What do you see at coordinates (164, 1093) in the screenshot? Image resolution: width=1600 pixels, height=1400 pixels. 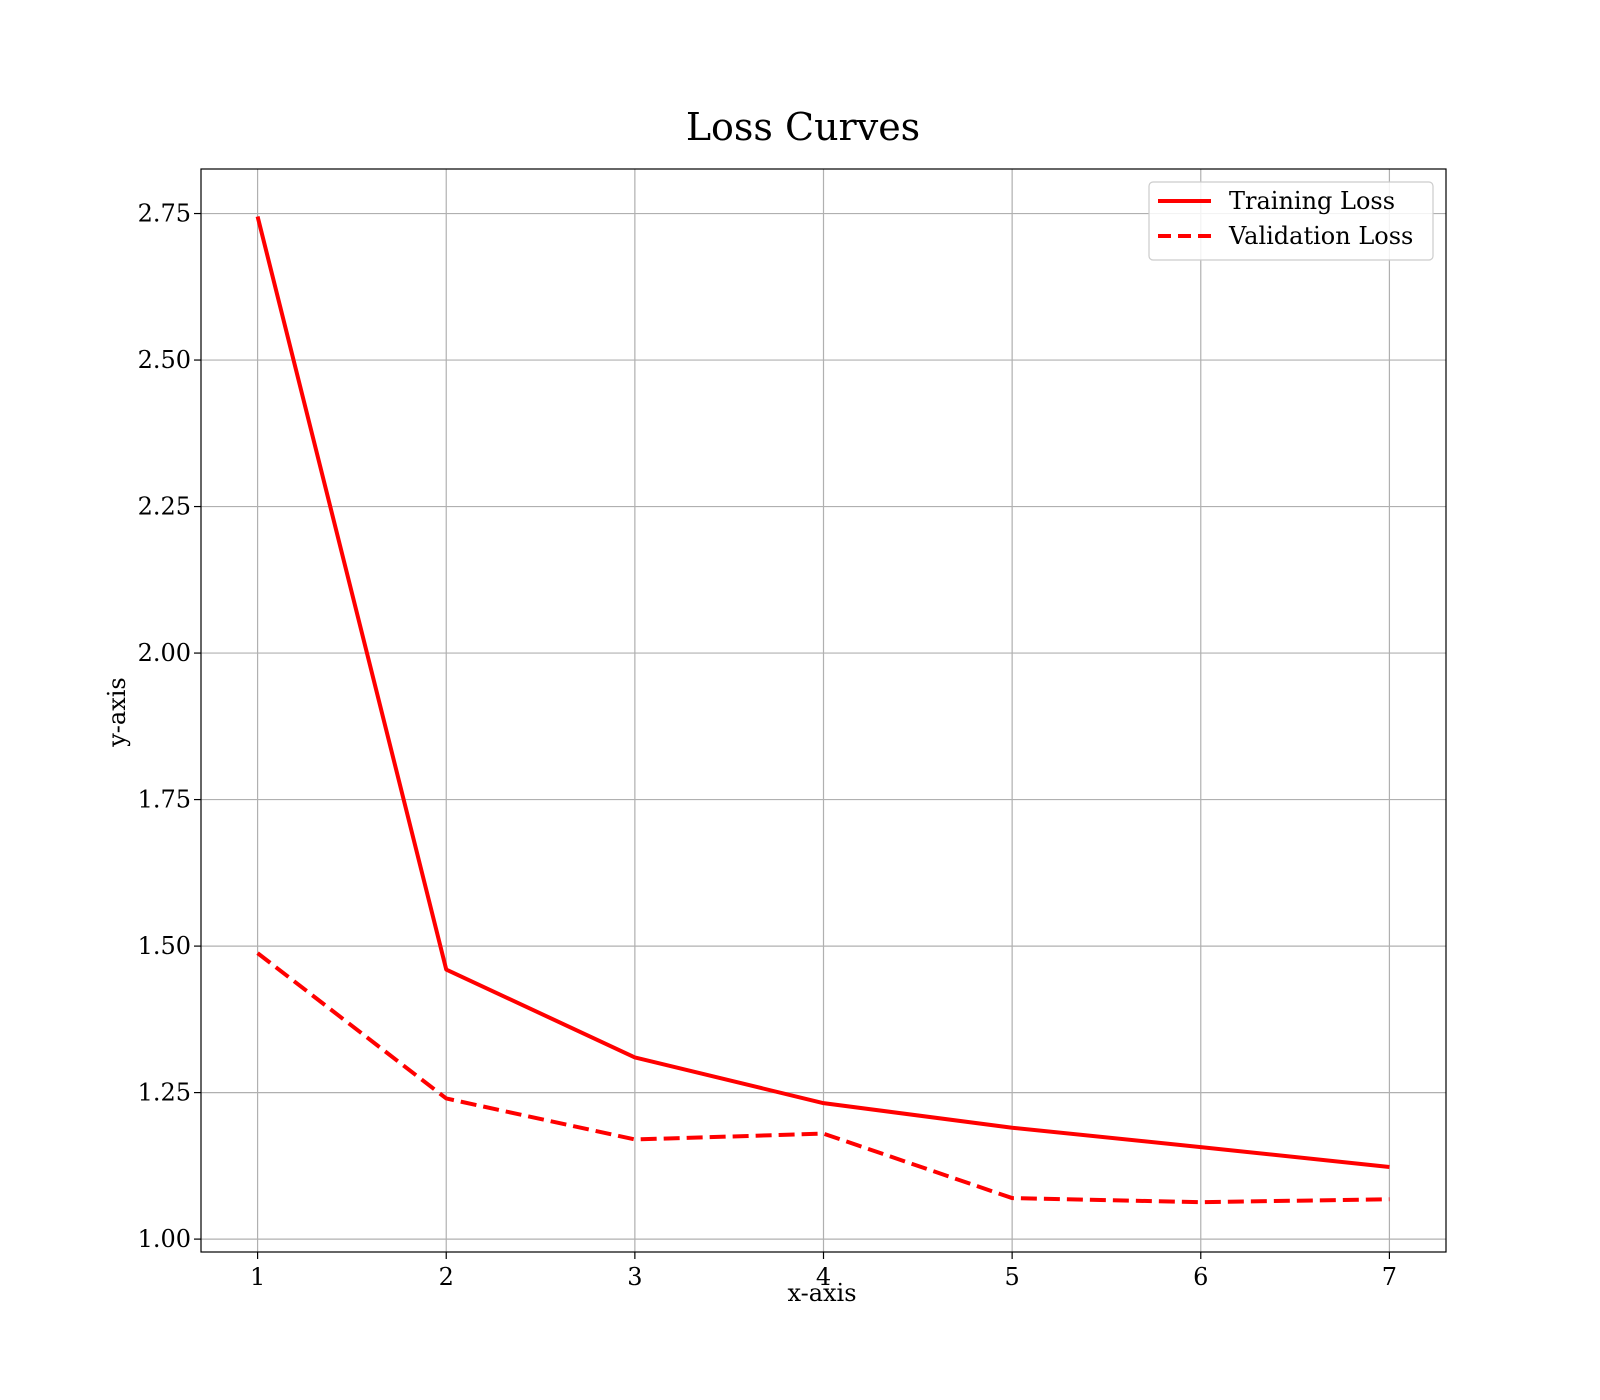 I see `y-tick-label: 1.25` at bounding box center [164, 1093].